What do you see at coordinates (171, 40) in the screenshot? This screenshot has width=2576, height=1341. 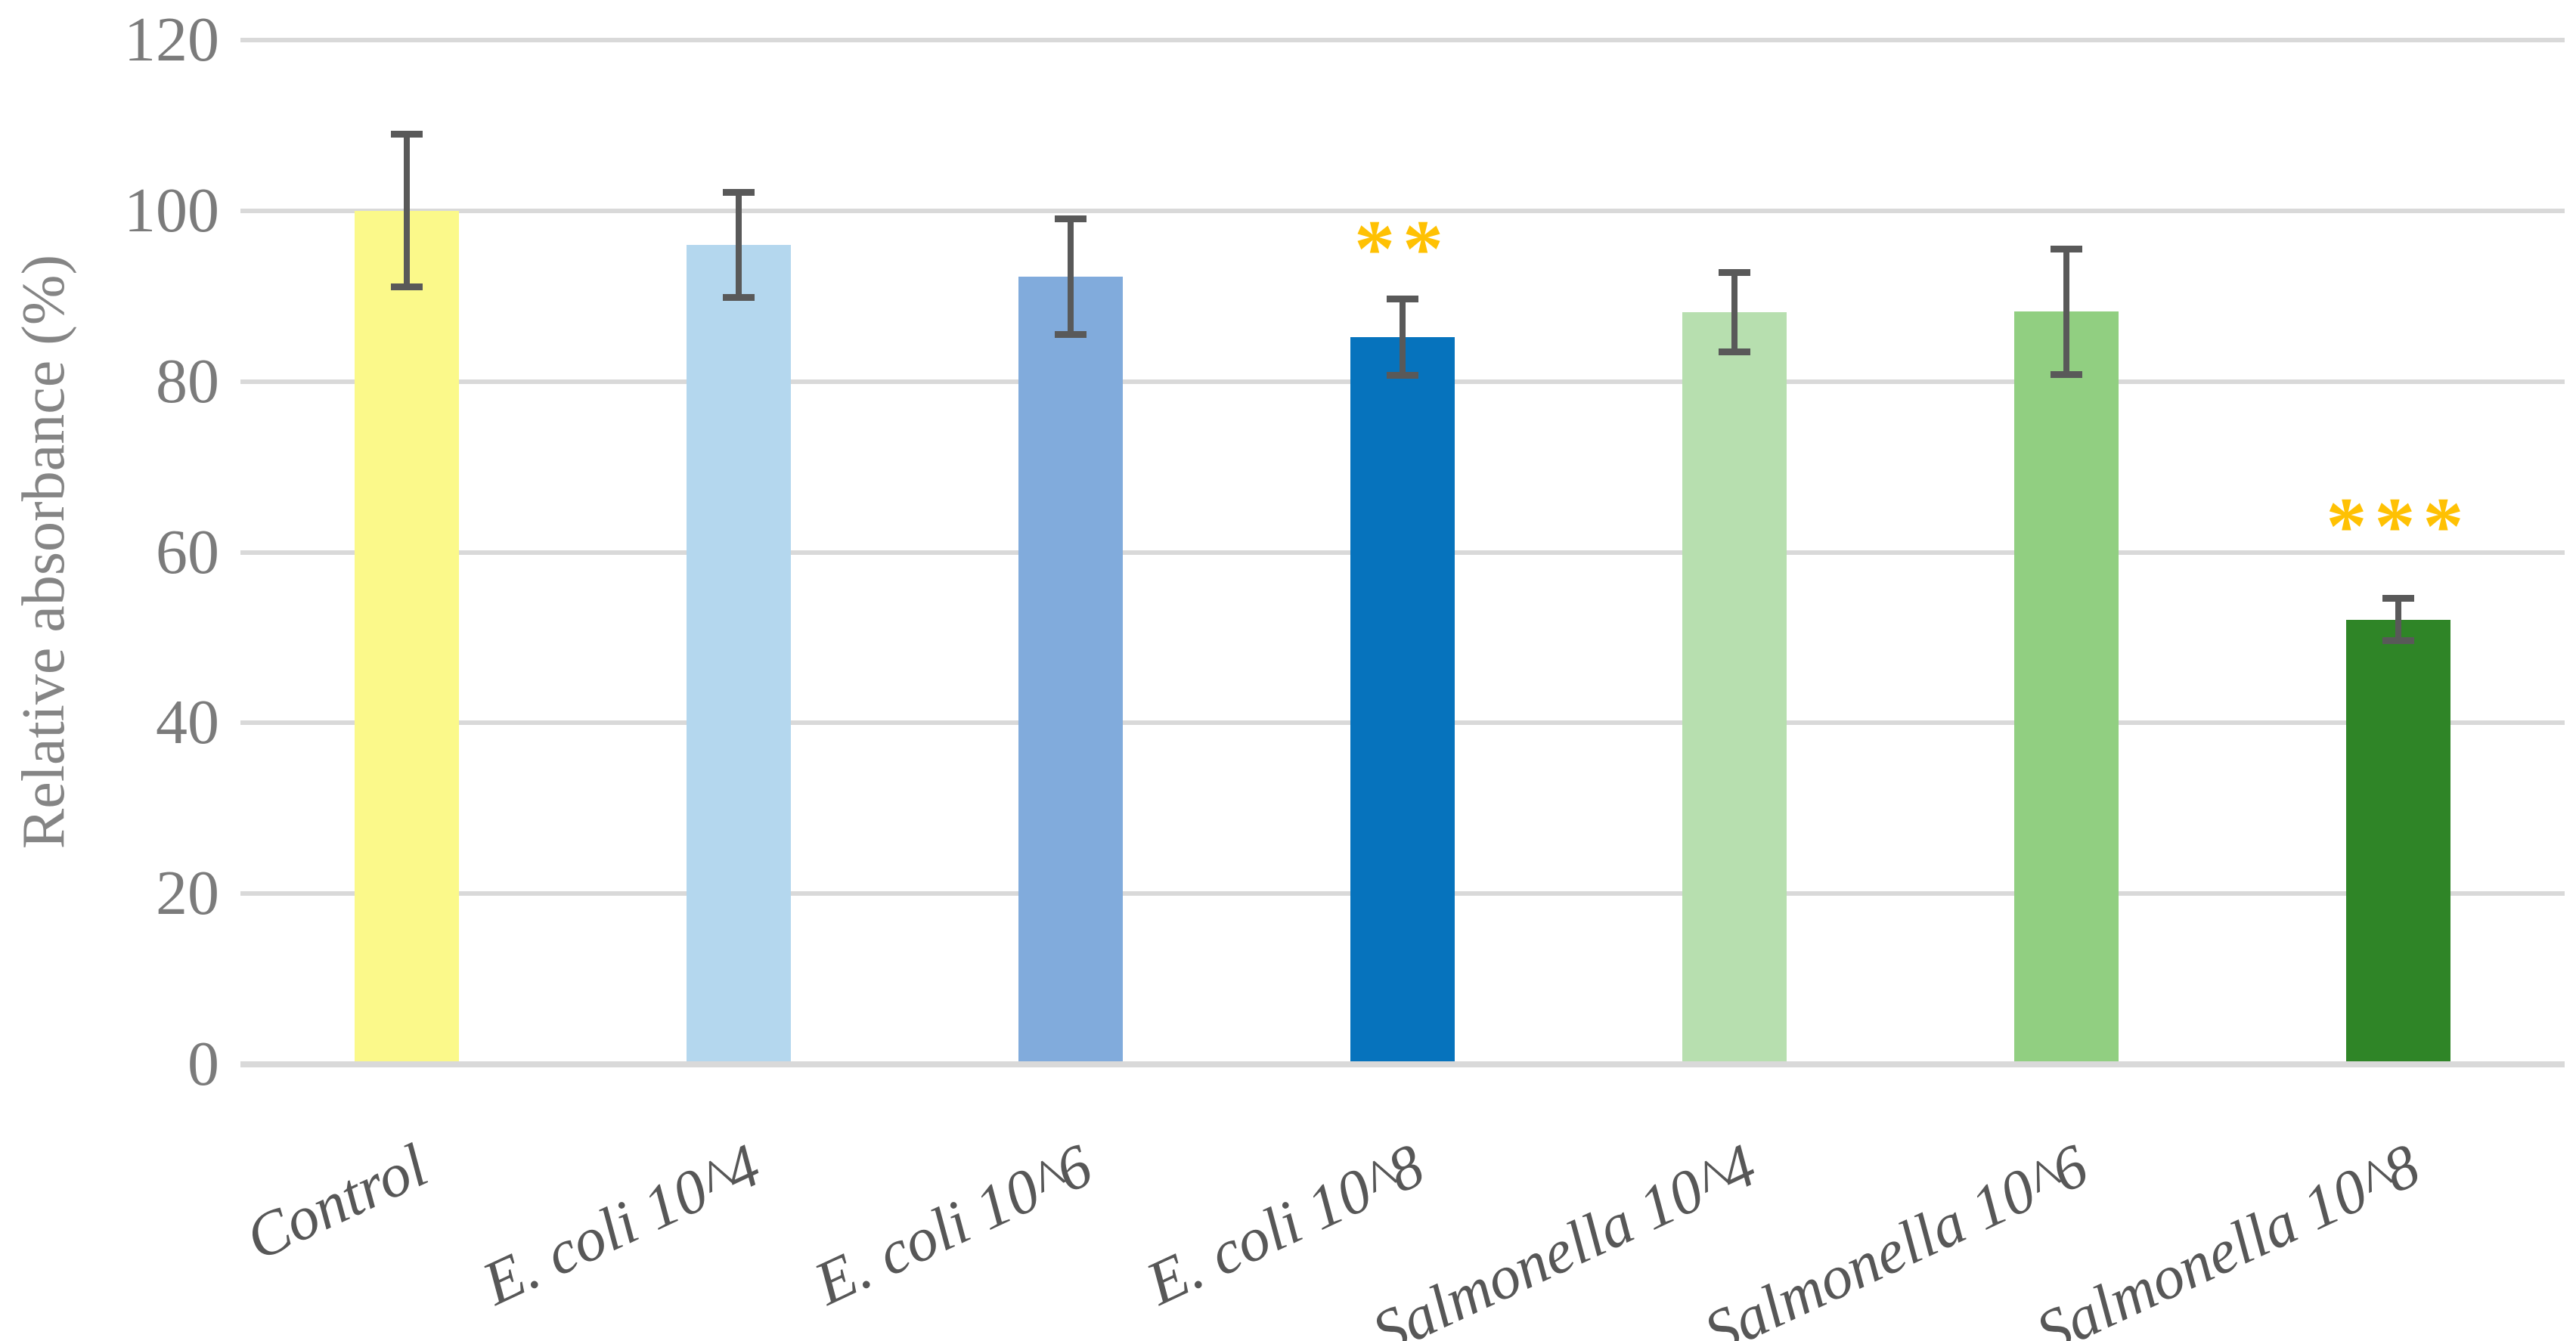 I see `y-tick-label: 120` at bounding box center [171, 40].